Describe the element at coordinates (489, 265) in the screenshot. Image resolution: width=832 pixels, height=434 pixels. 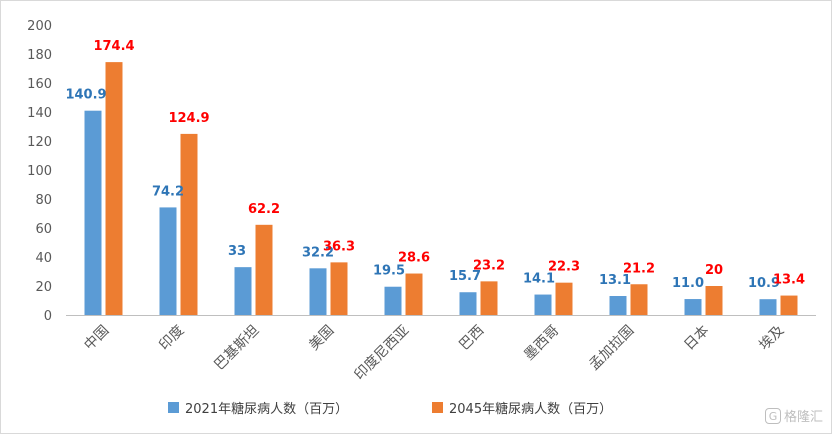
I see `data-label-2045: 23.2` at that location.